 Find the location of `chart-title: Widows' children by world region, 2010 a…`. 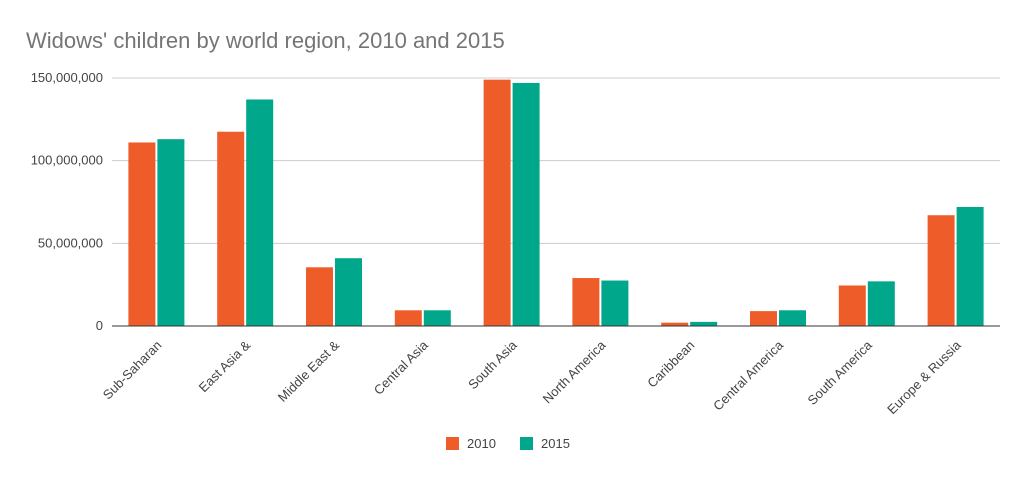

chart-title: Widows' children by world region, 2010 a… is located at coordinates (265, 40).